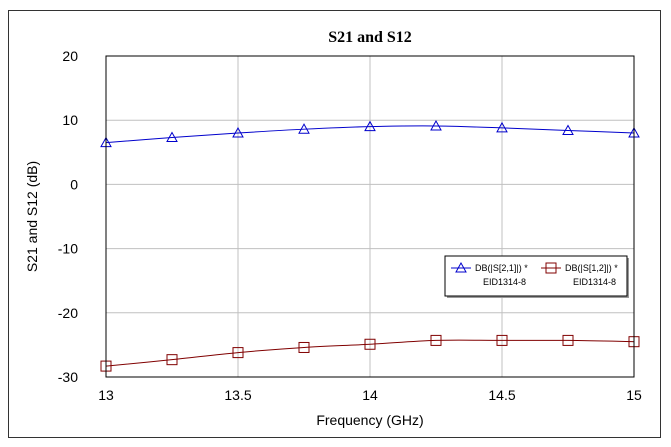  Describe the element at coordinates (74, 184) in the screenshot. I see `y-tick-label: 0` at that location.